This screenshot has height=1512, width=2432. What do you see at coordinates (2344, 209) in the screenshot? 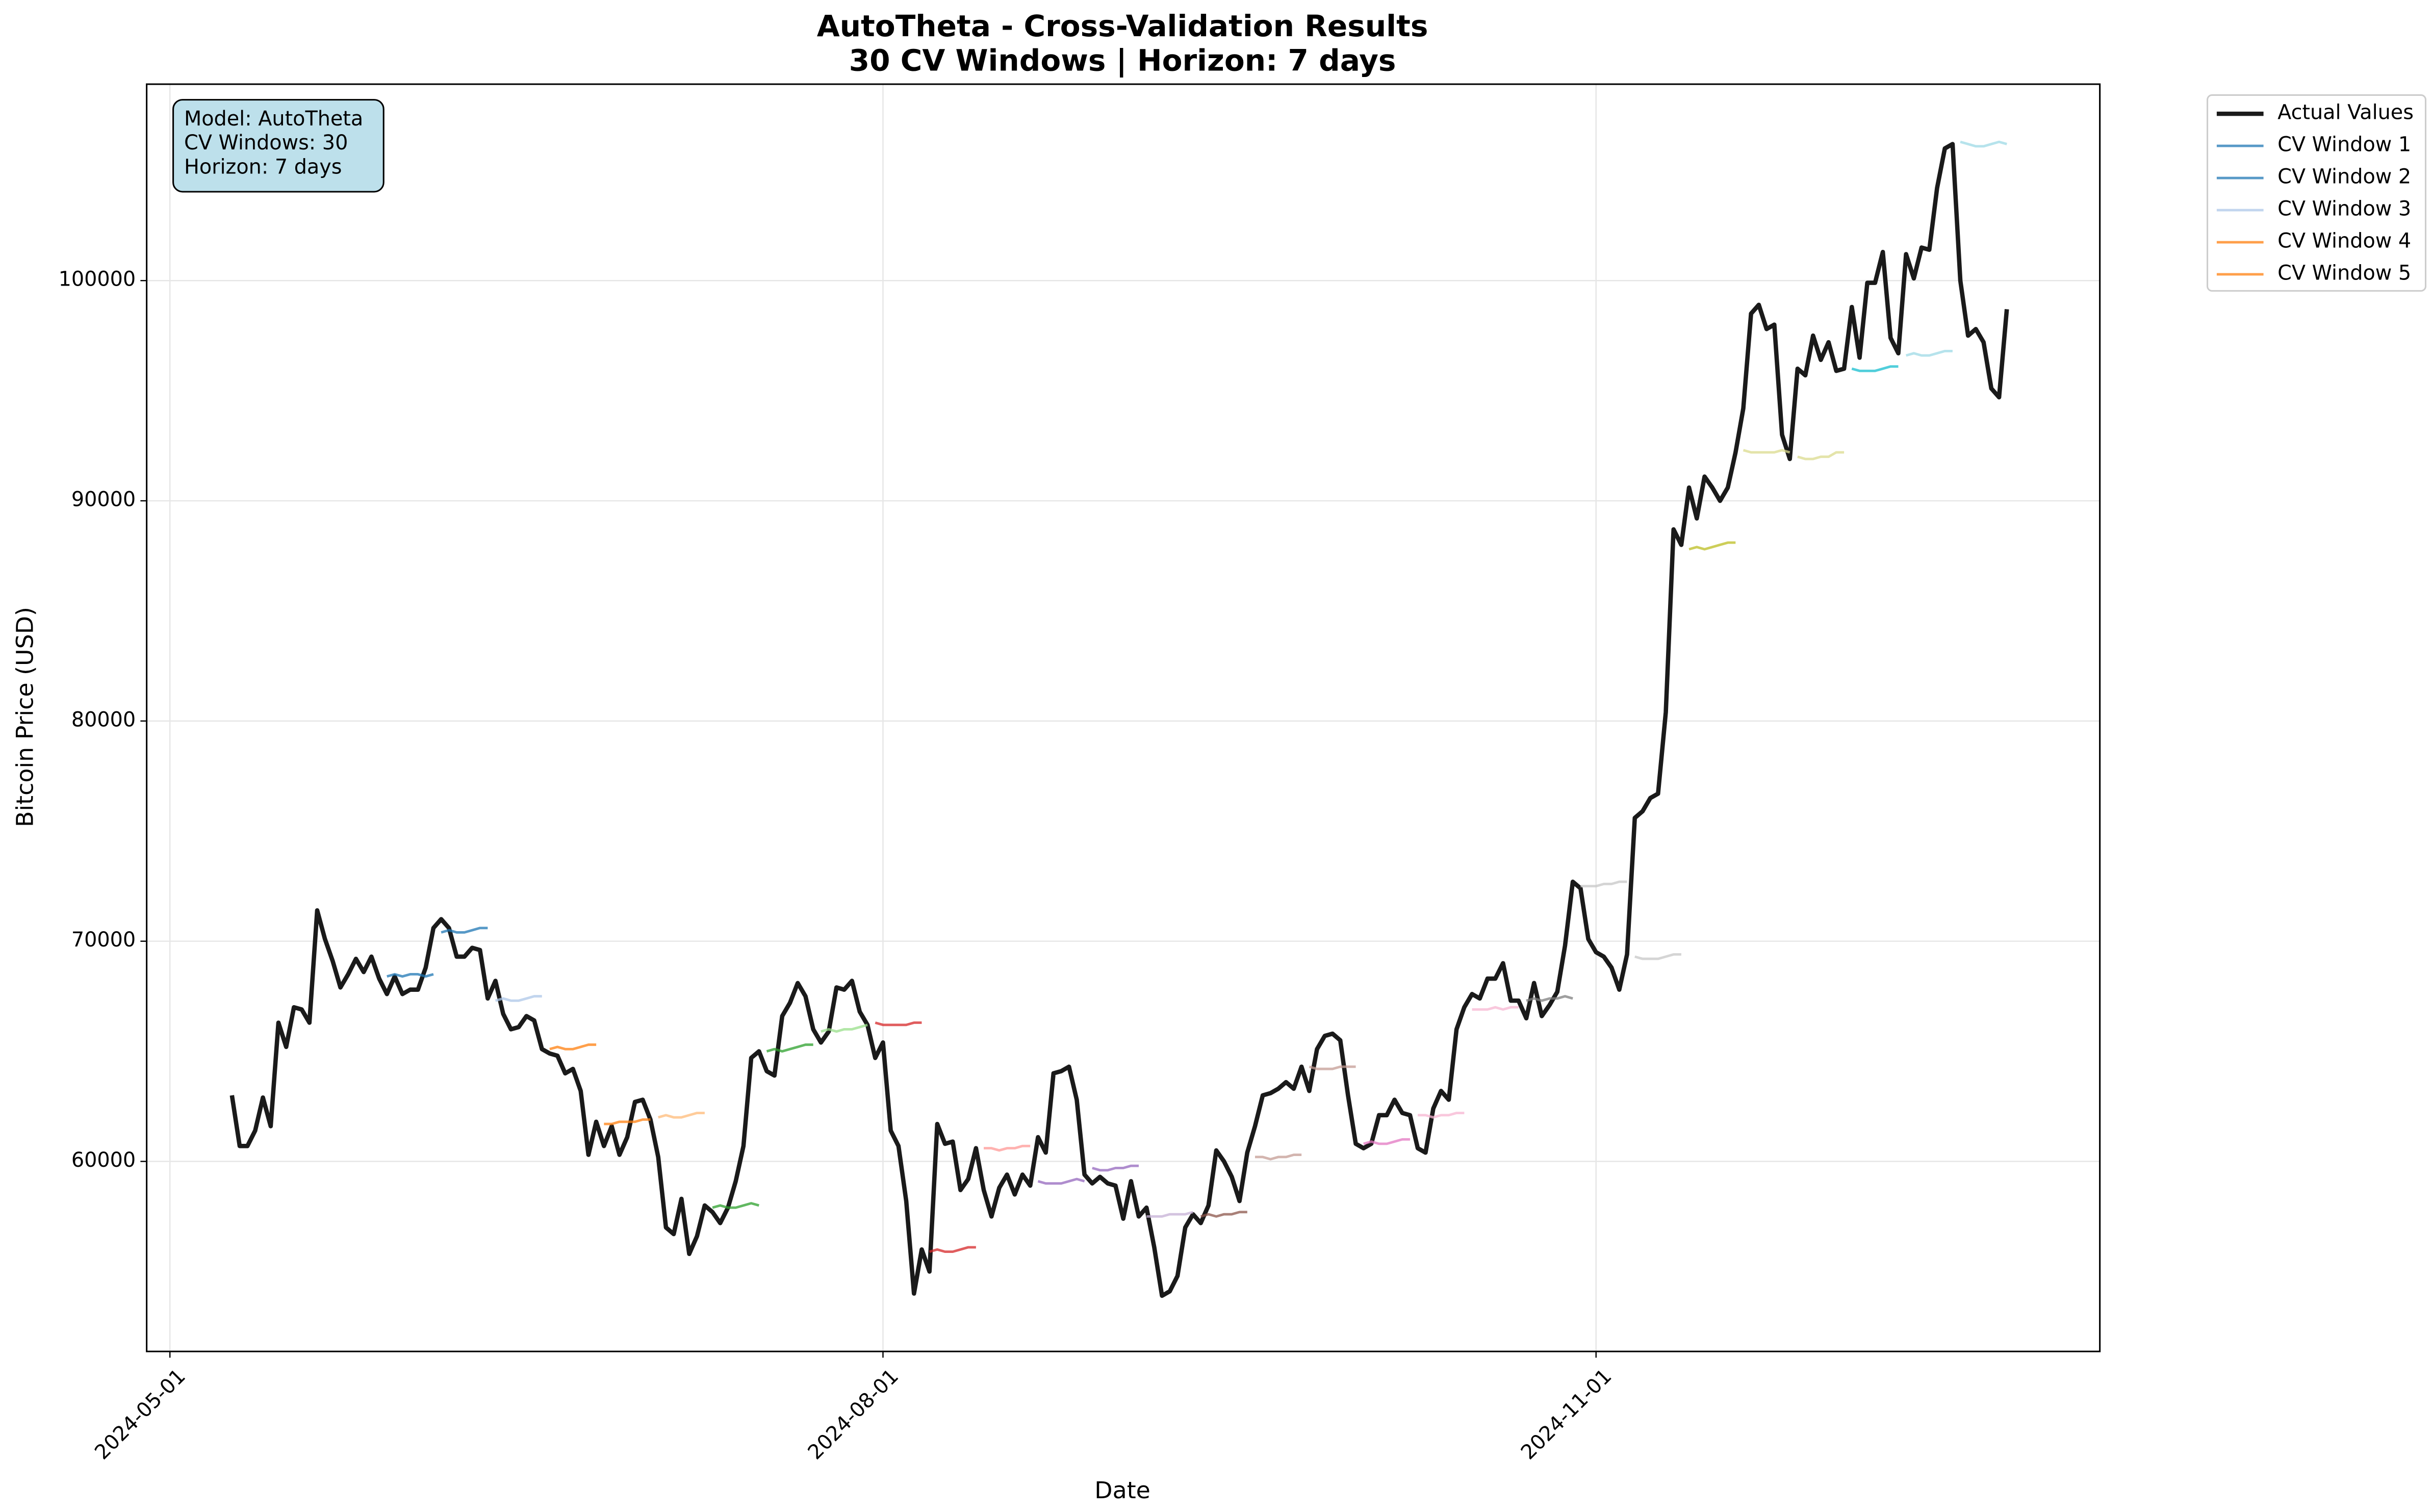
I see `legend-label: CV Window 3` at bounding box center [2344, 209].